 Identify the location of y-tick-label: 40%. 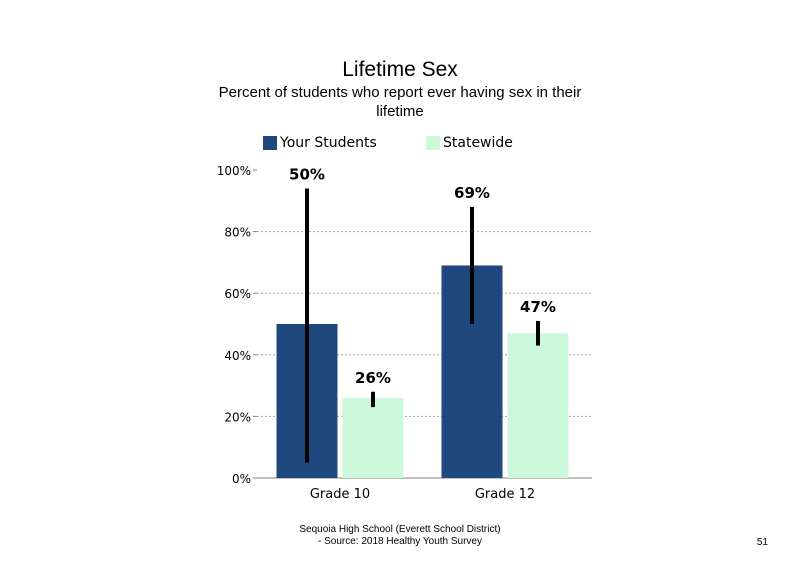
(237, 356).